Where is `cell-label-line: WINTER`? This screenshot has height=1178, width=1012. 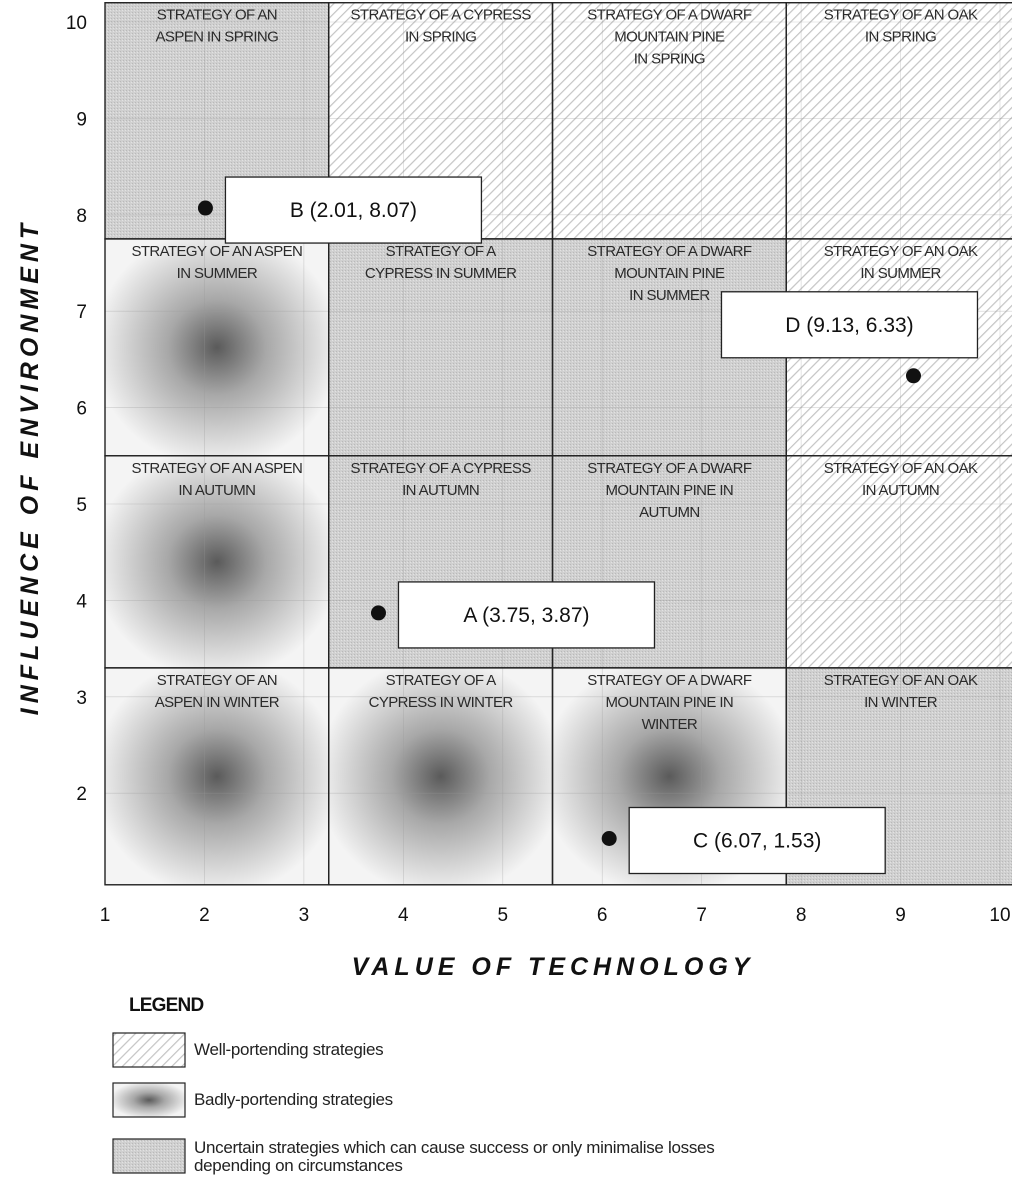
cell-label-line: WINTER is located at coordinates (670, 724).